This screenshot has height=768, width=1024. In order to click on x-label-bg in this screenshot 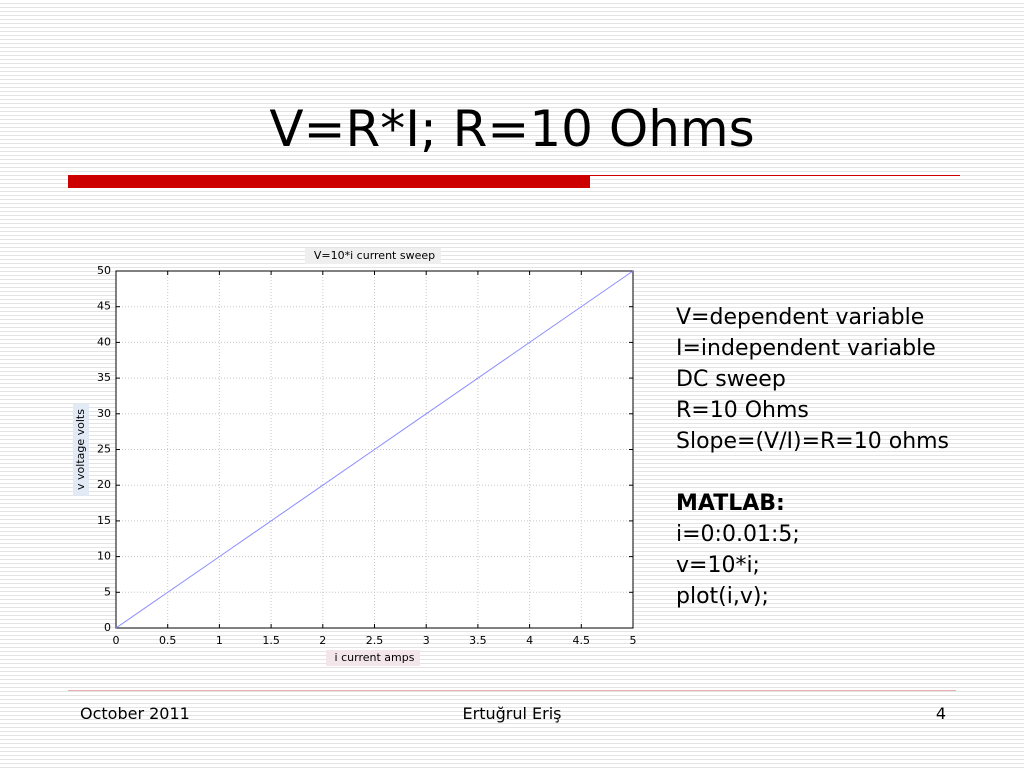, I will do `click(373, 658)`.